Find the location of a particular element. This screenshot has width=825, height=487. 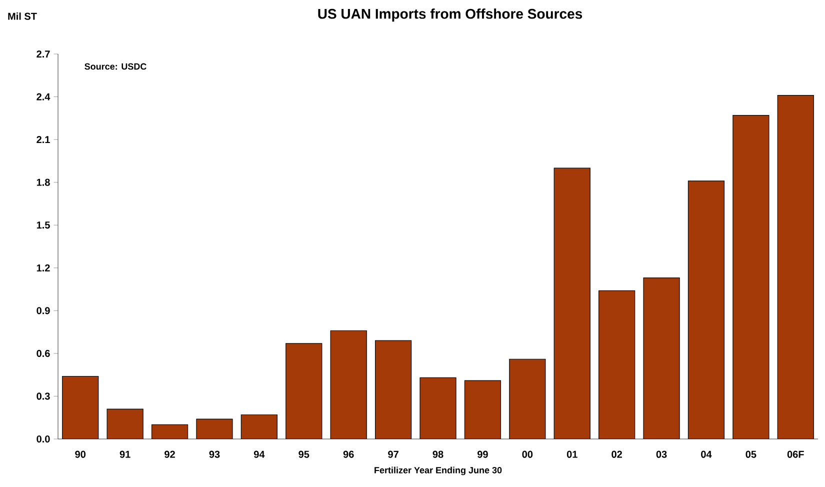

x-tick-label: 96 is located at coordinates (348, 454).